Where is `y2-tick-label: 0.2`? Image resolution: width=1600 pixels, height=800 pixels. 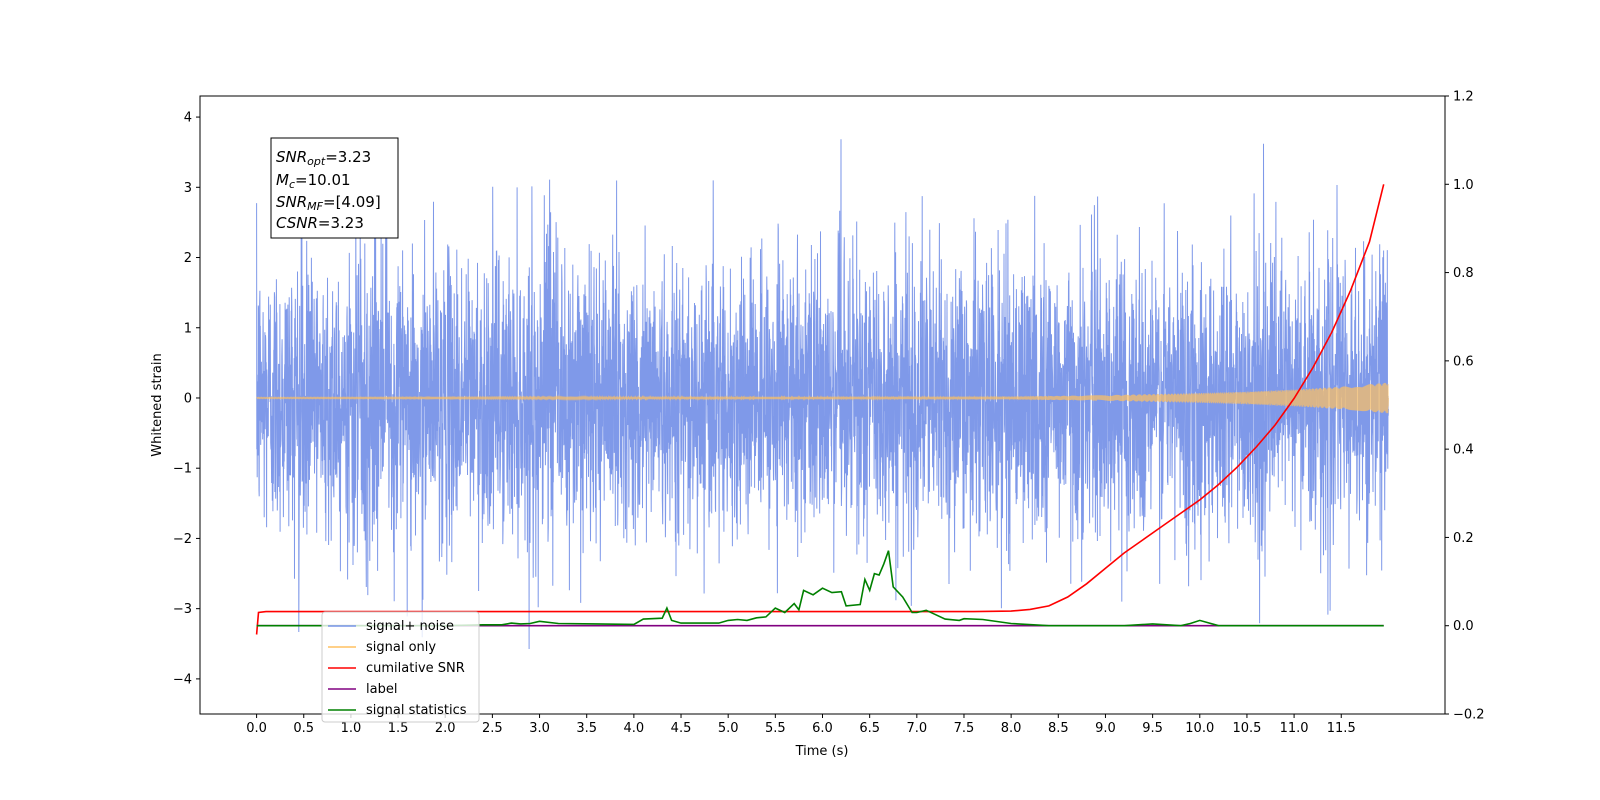
y2-tick-label: 0.2 is located at coordinates (1463, 538).